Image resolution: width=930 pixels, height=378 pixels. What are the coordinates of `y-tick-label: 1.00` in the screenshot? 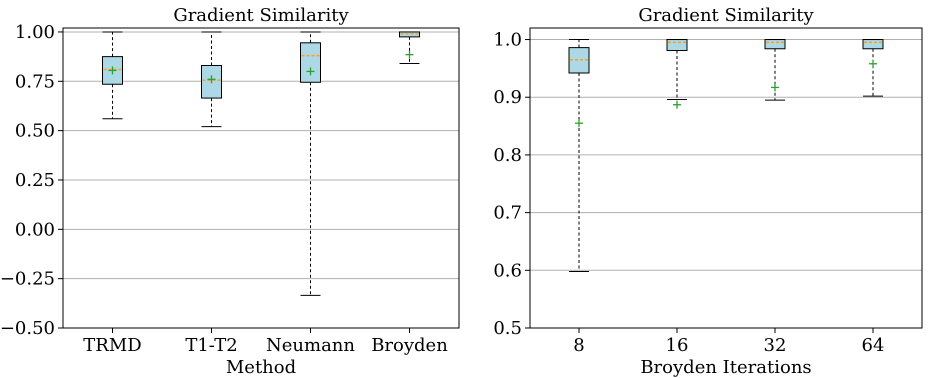 It's located at (35, 32).